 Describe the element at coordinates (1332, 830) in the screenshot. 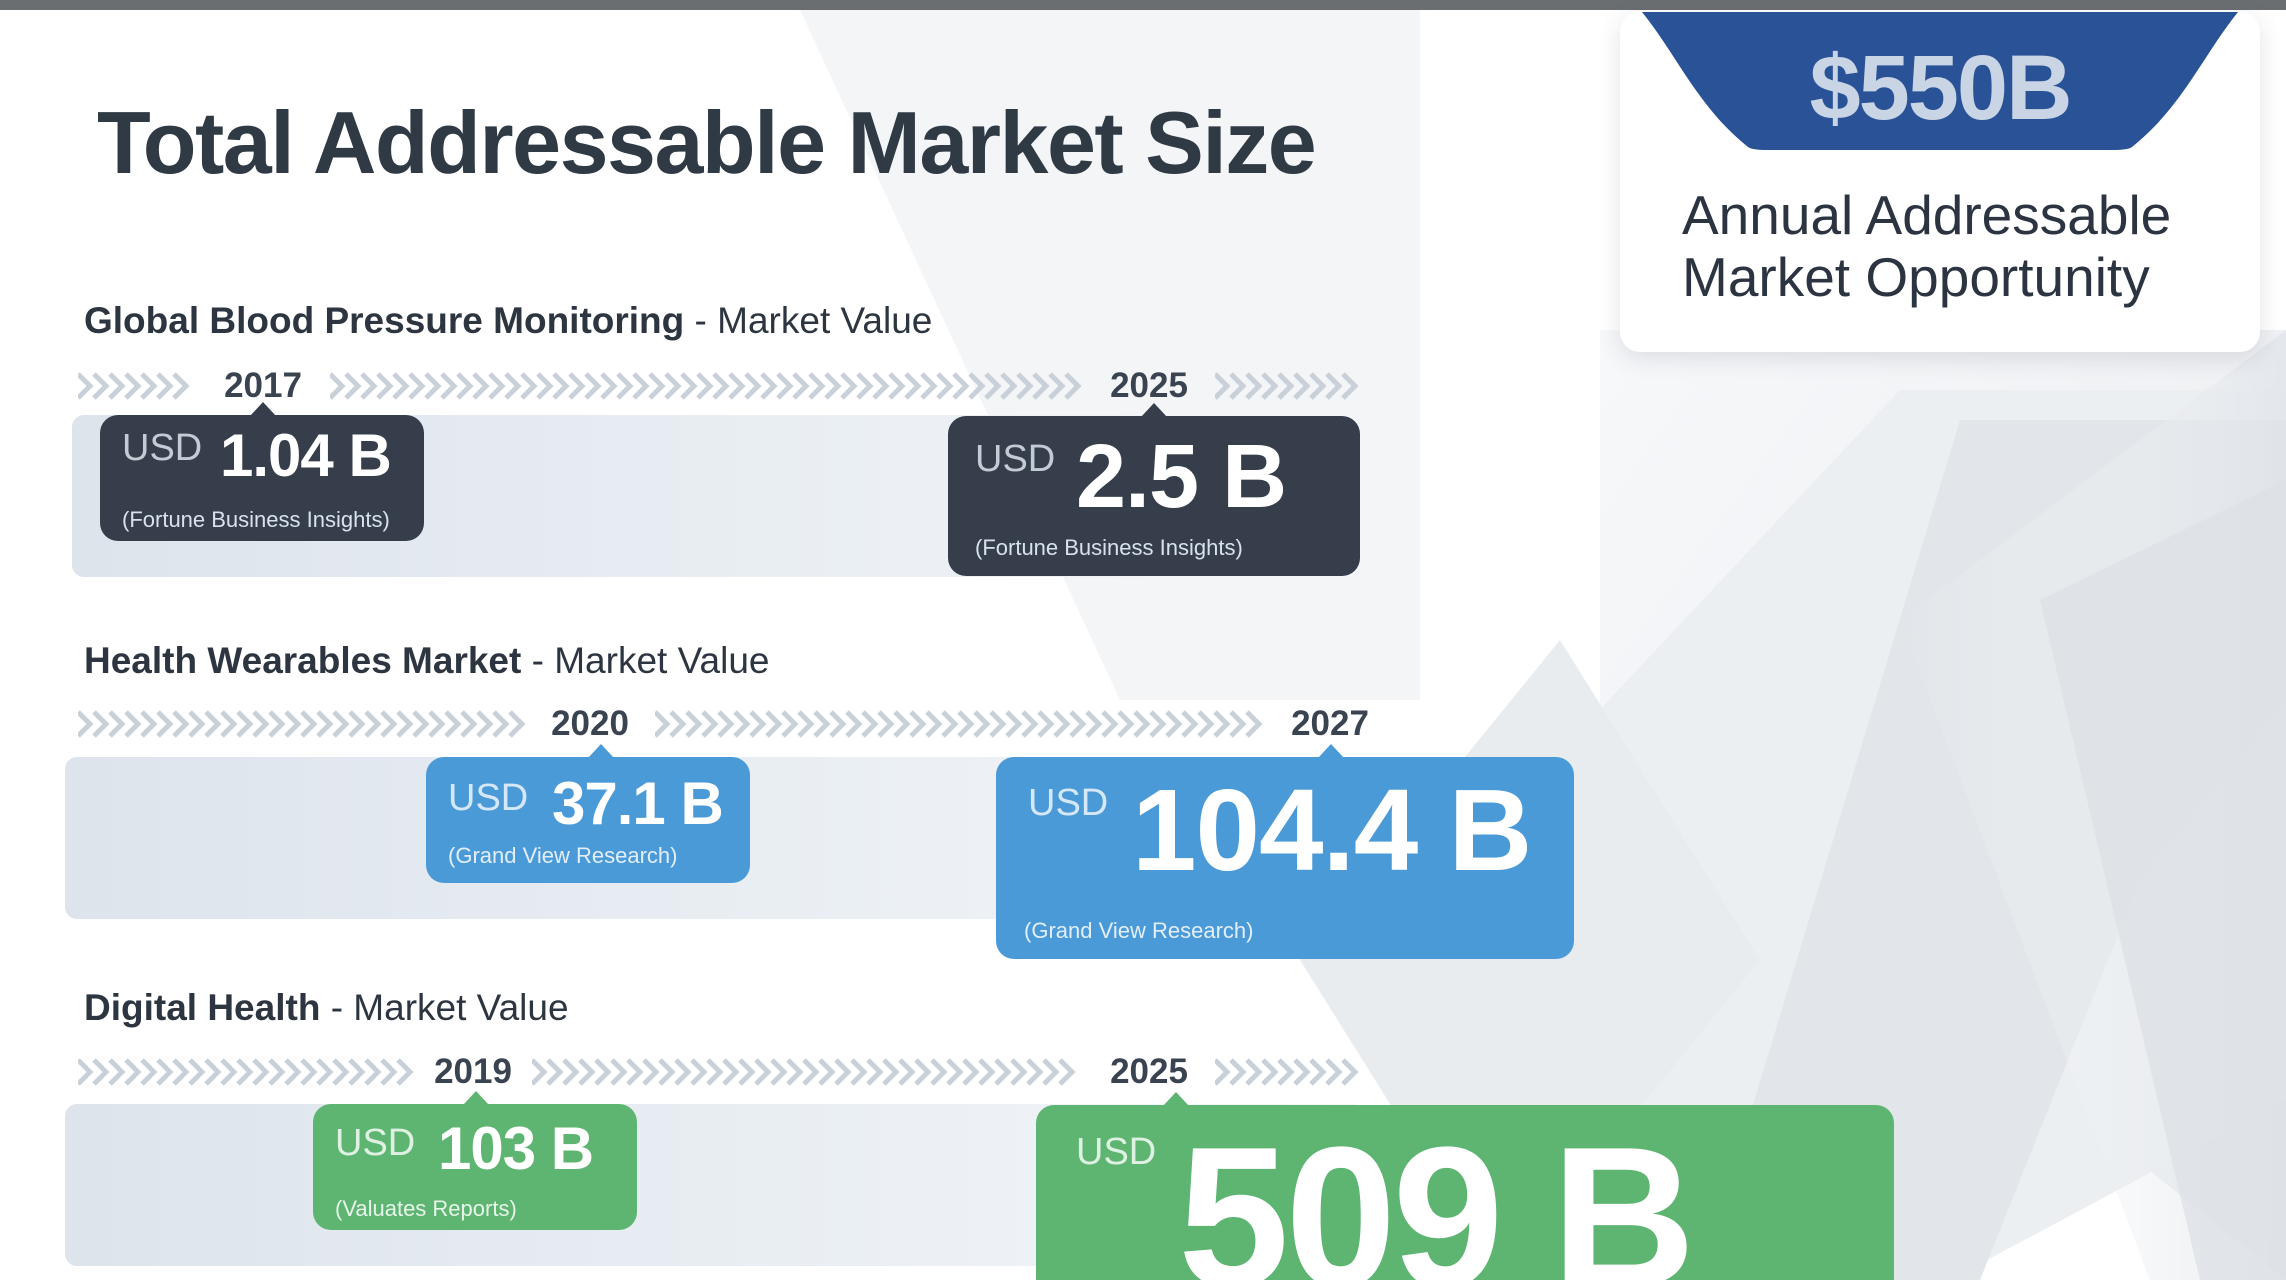

I see `market-value: 104.4 B` at that location.